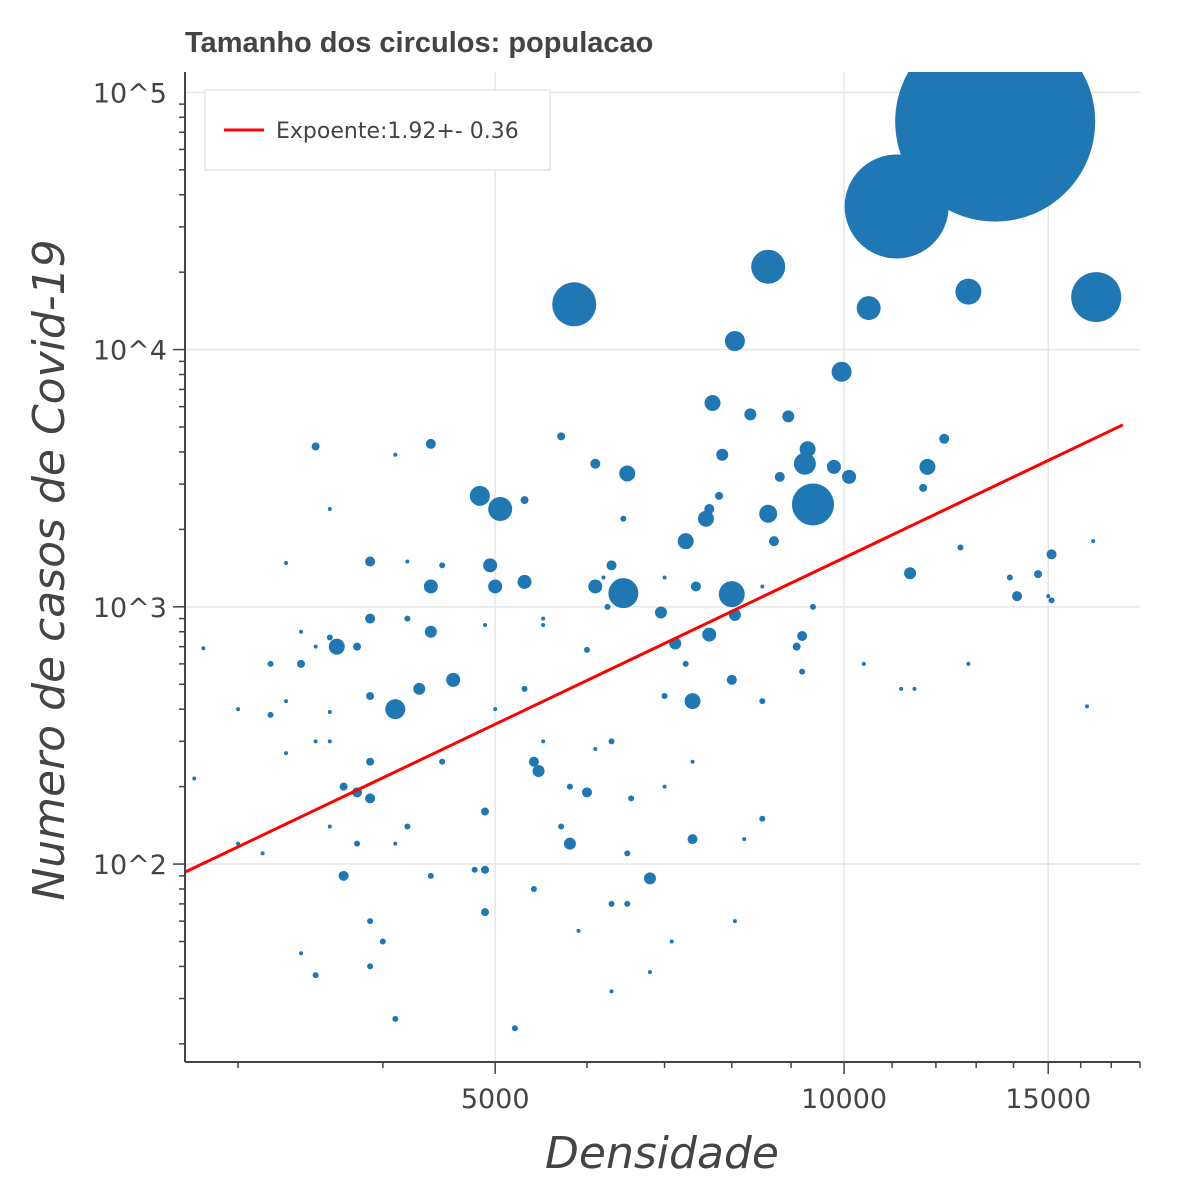  What do you see at coordinates (662, 1153) in the screenshot?
I see `x-axis-label: Densidade` at bounding box center [662, 1153].